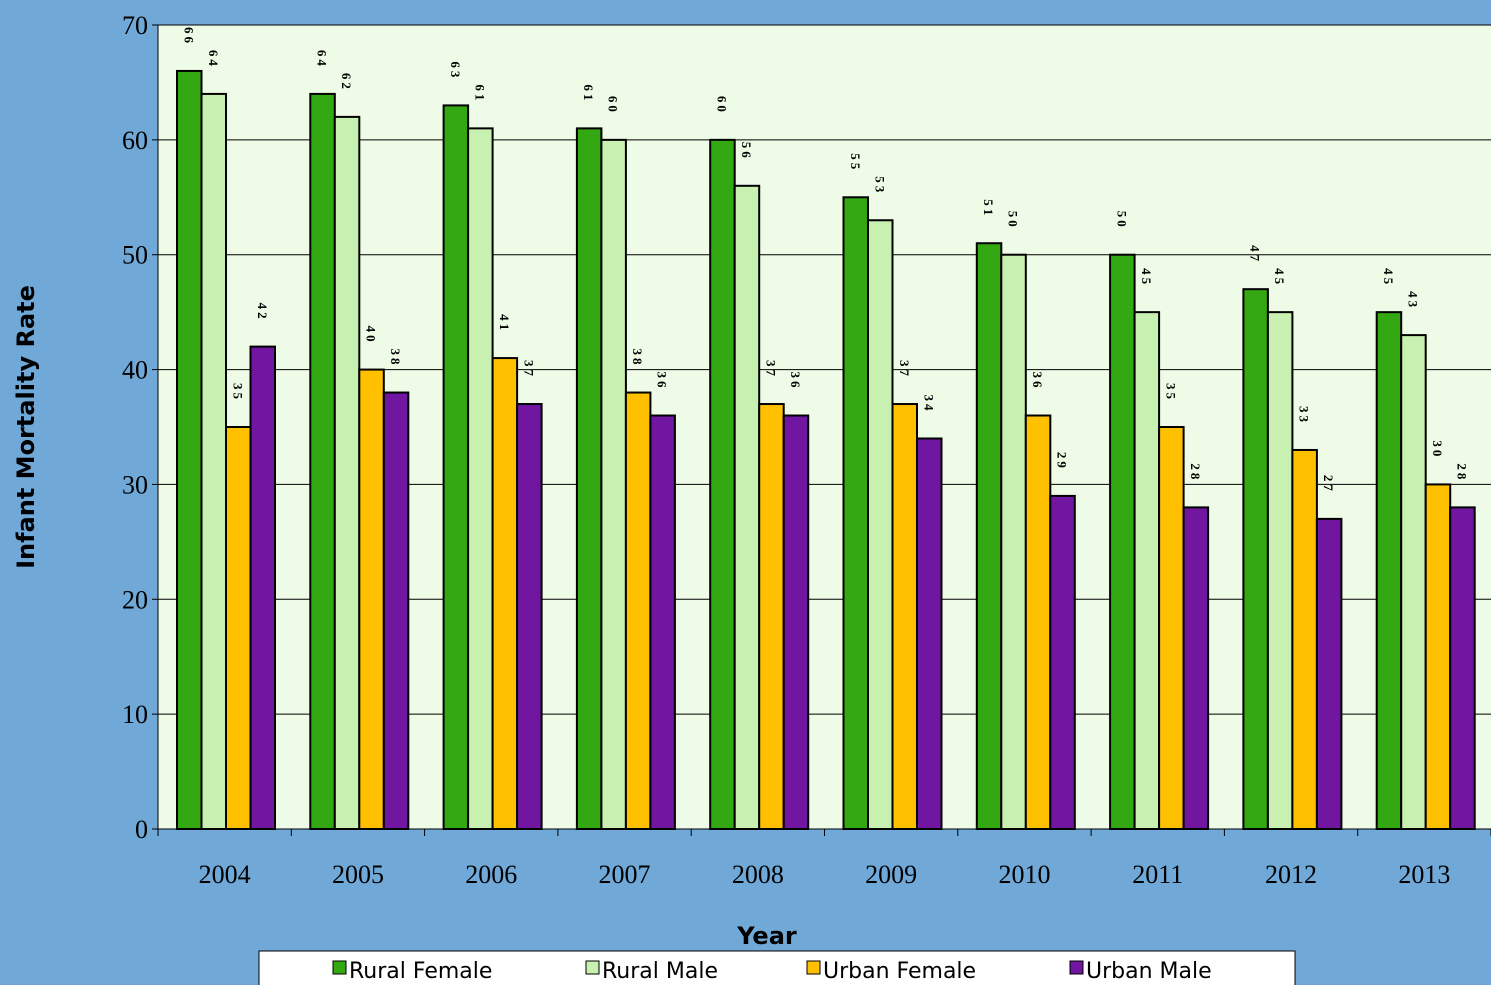 This screenshot has width=1491, height=985. What do you see at coordinates (588, 93) in the screenshot?
I see `data-label: 61` at bounding box center [588, 93].